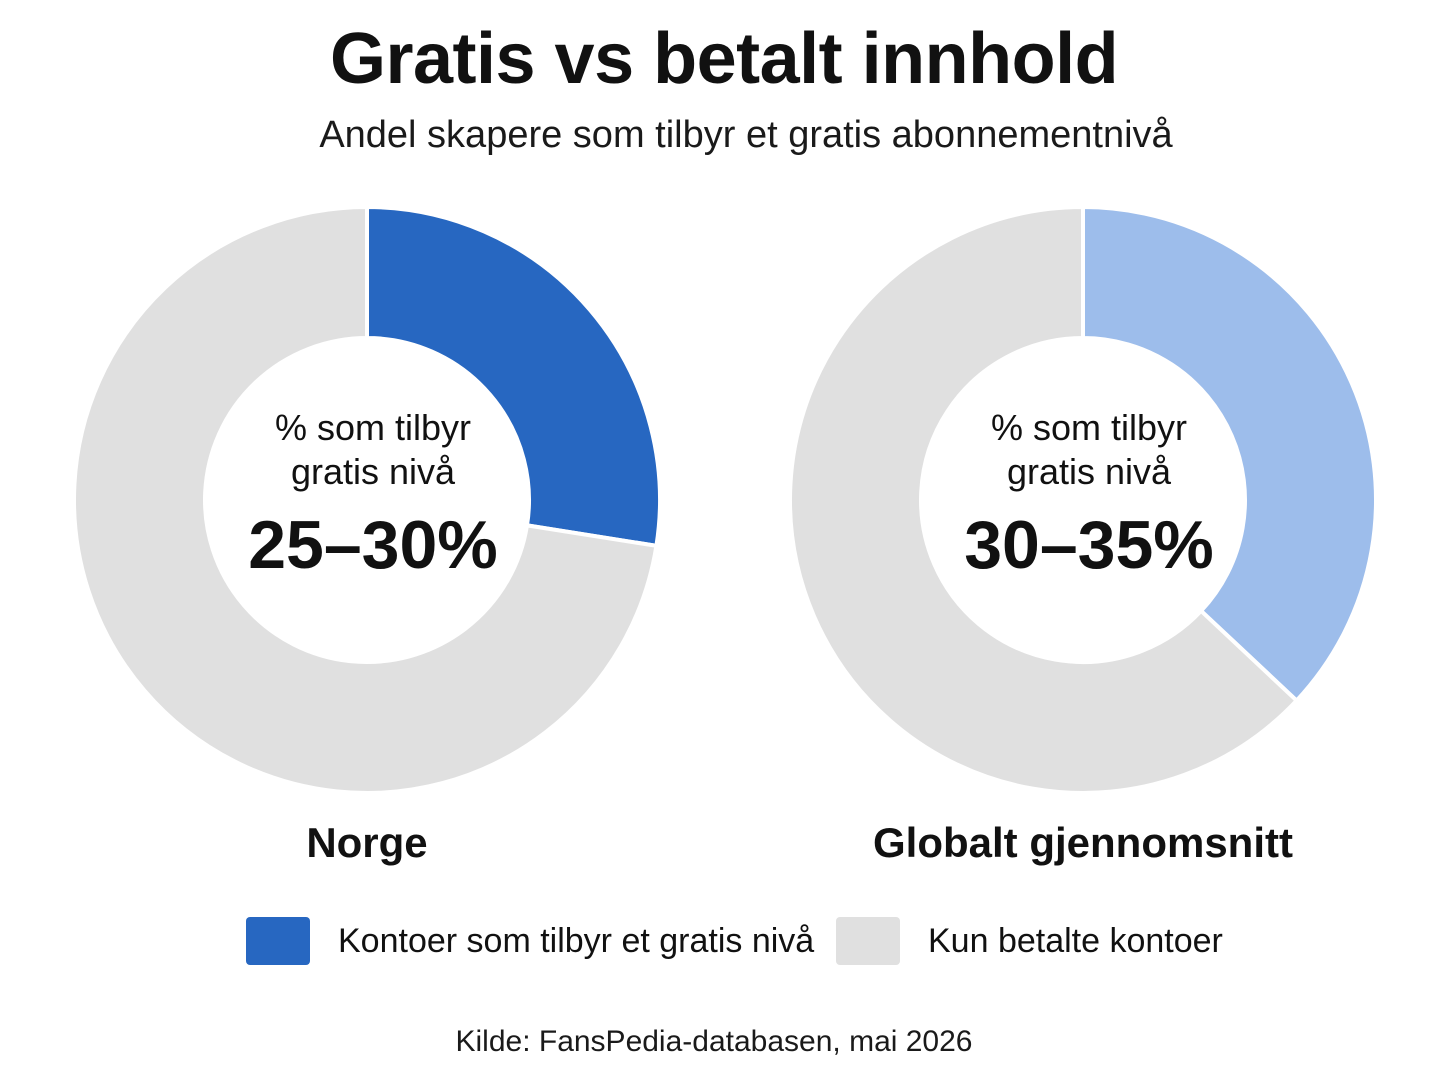  Describe the element at coordinates (868, 941) in the screenshot. I see `legend-swatch-paid` at that location.